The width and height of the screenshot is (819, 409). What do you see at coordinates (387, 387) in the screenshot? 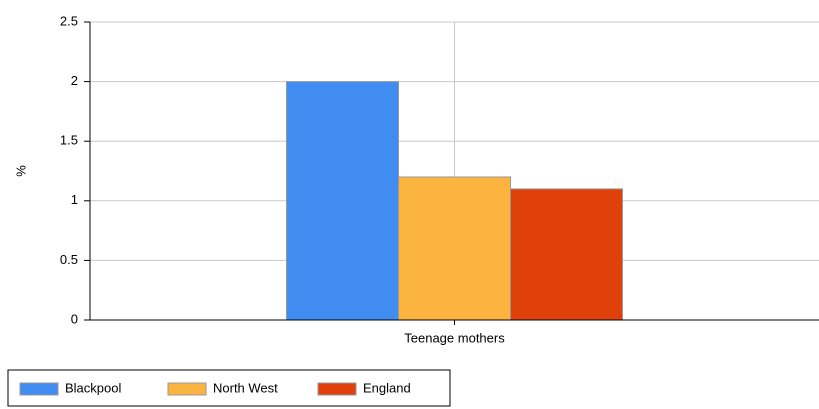
I see `legend-label: England` at bounding box center [387, 387].